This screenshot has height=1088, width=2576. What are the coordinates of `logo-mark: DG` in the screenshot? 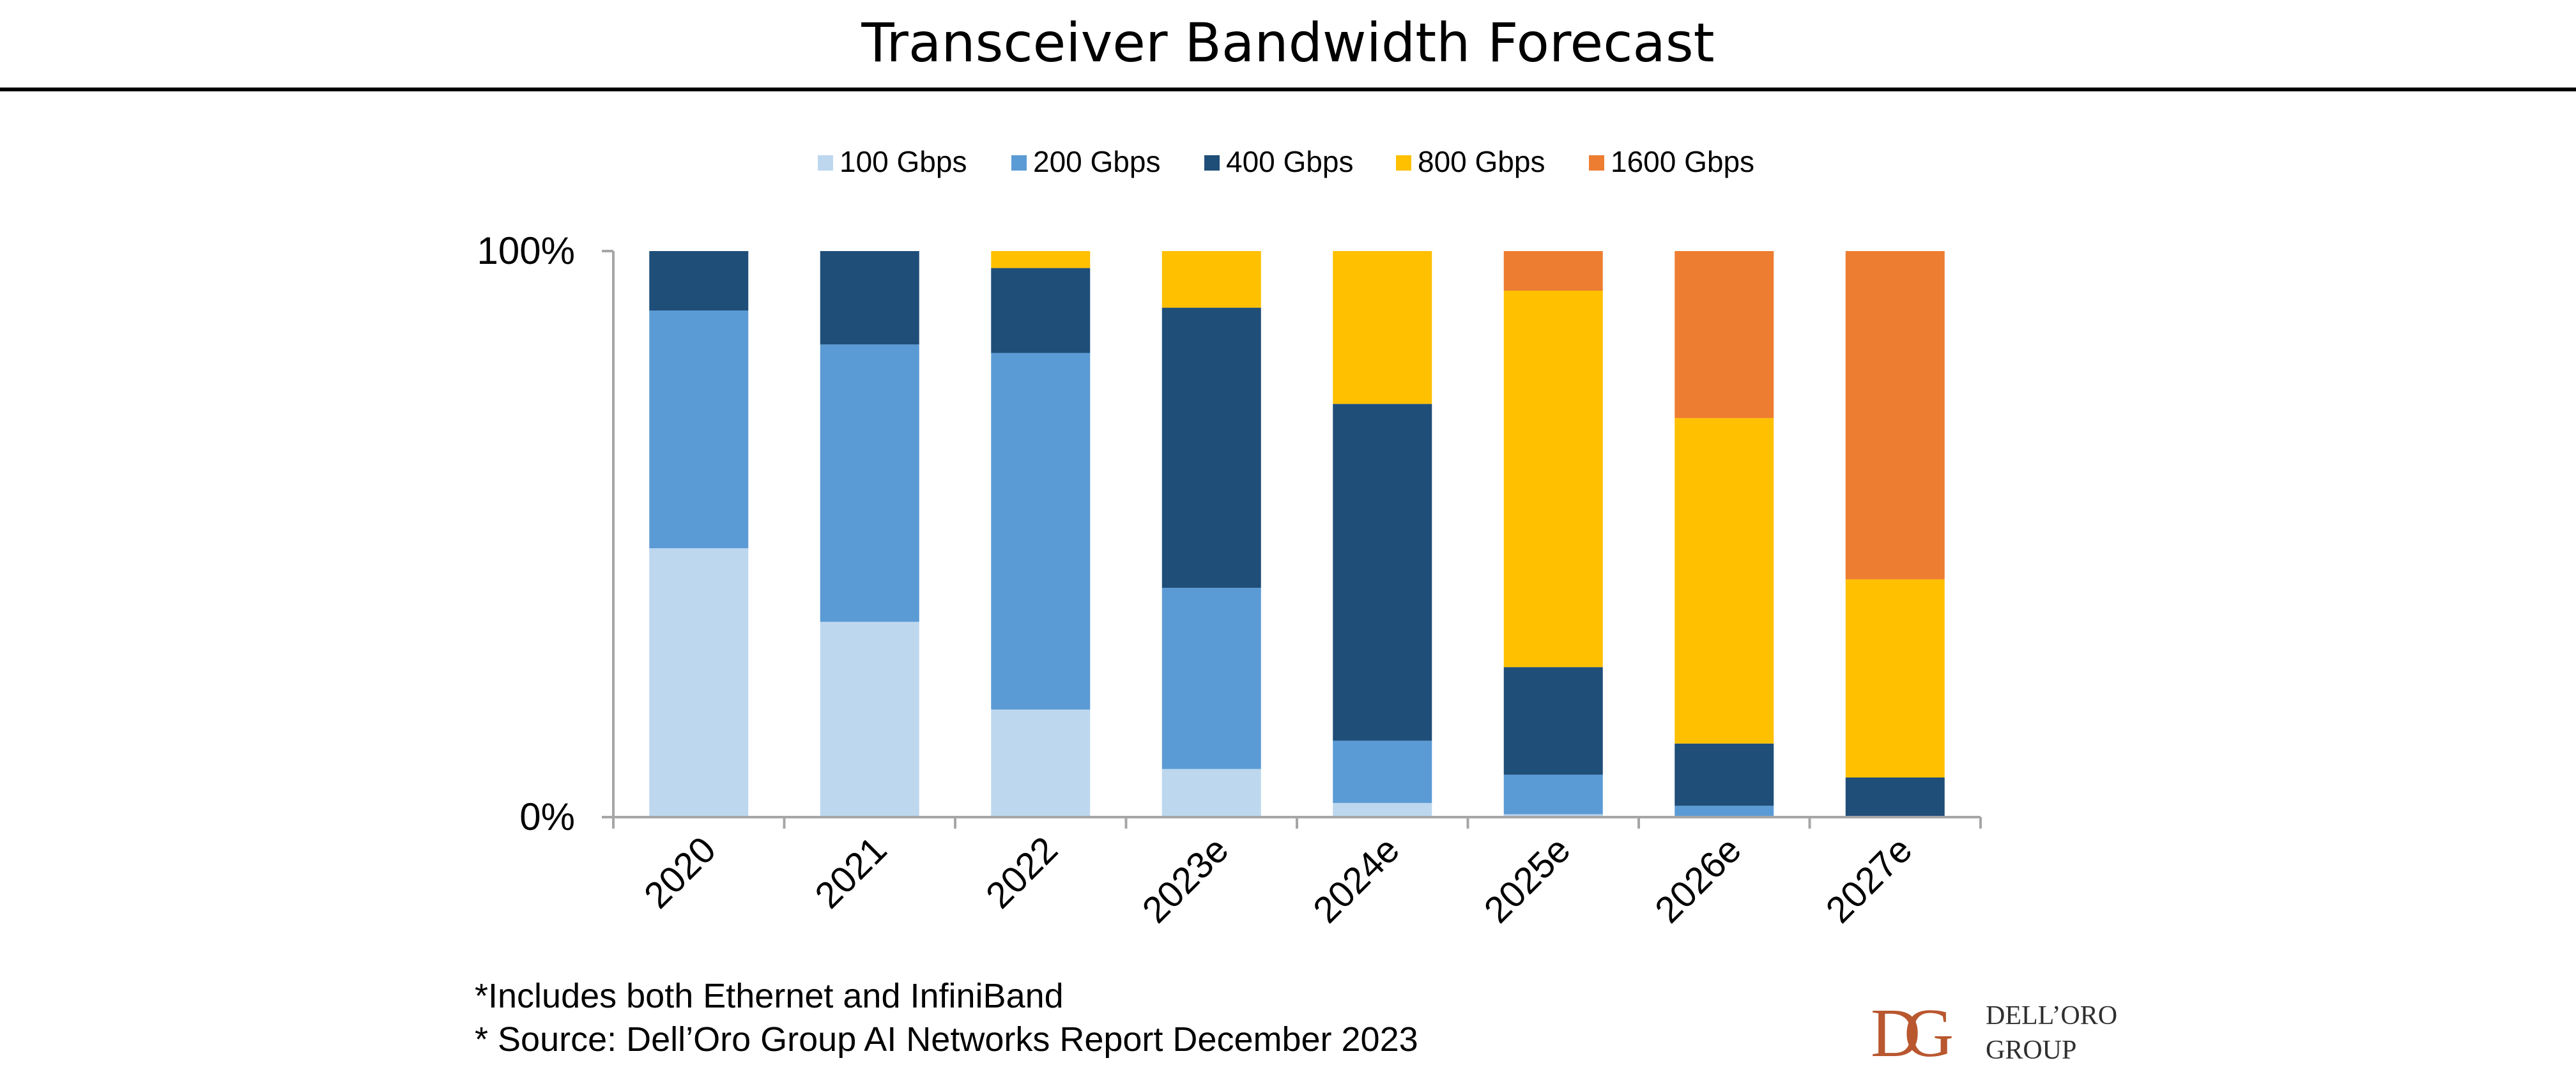 It's located at (1912, 1033).